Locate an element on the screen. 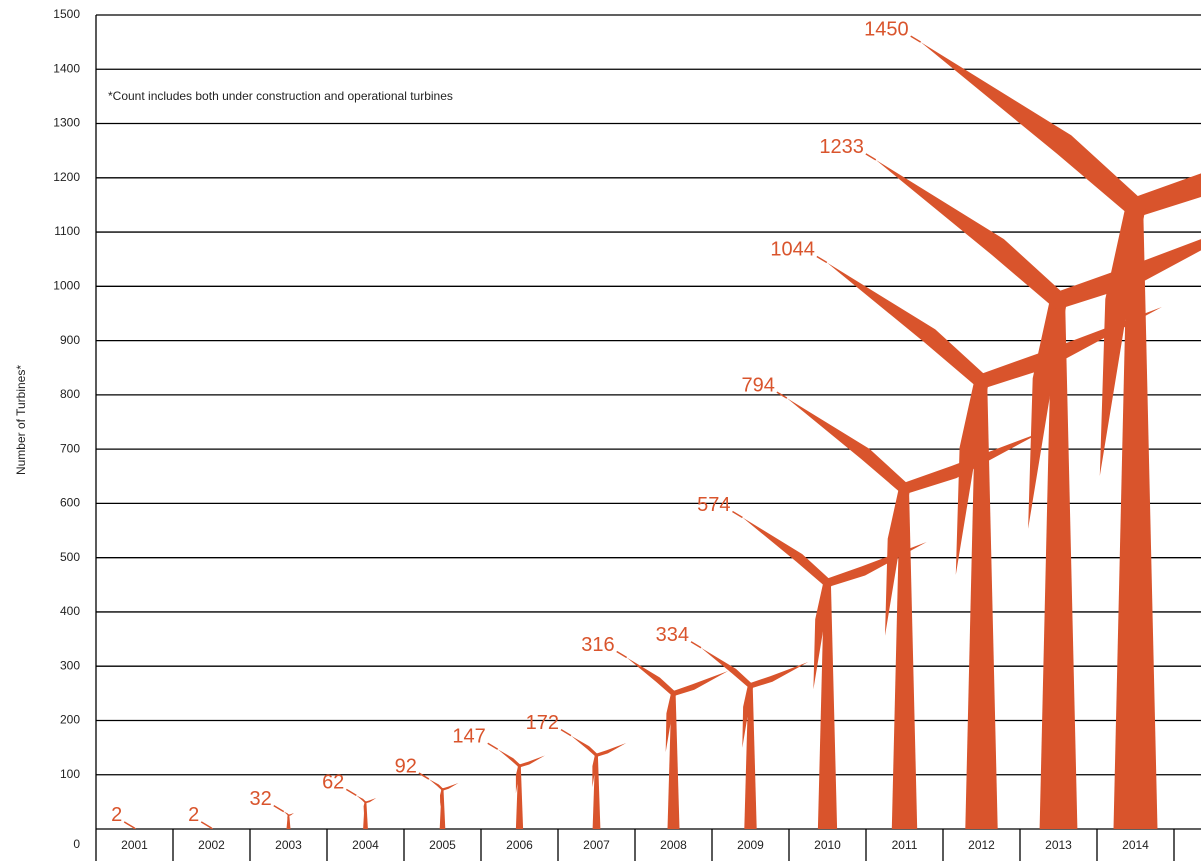 The image size is (1201, 861). y-tick-label: 1300 is located at coordinates (66, 123).